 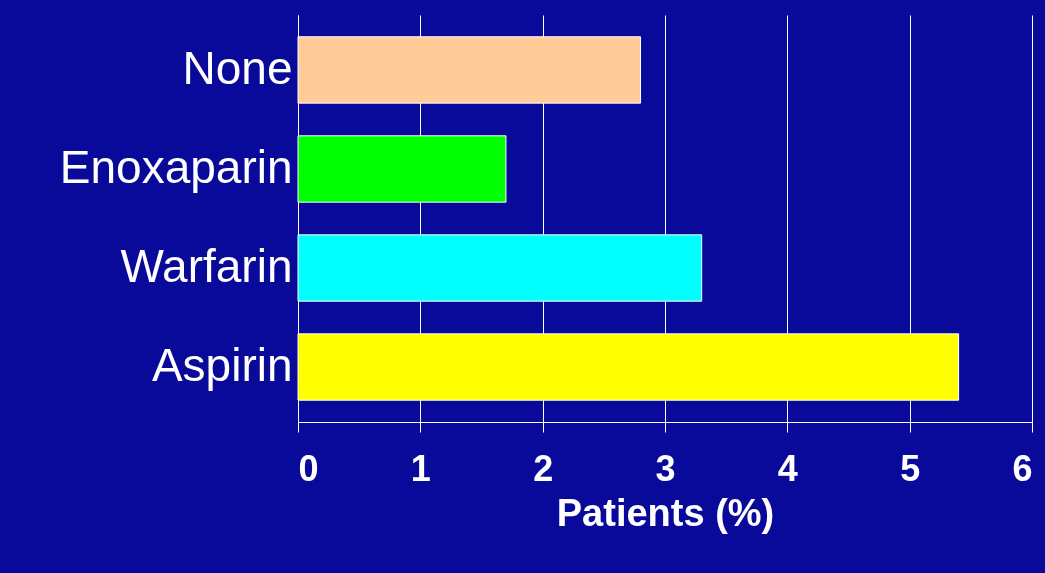 What do you see at coordinates (420, 468) in the screenshot?
I see `x-tick-label: 1` at bounding box center [420, 468].